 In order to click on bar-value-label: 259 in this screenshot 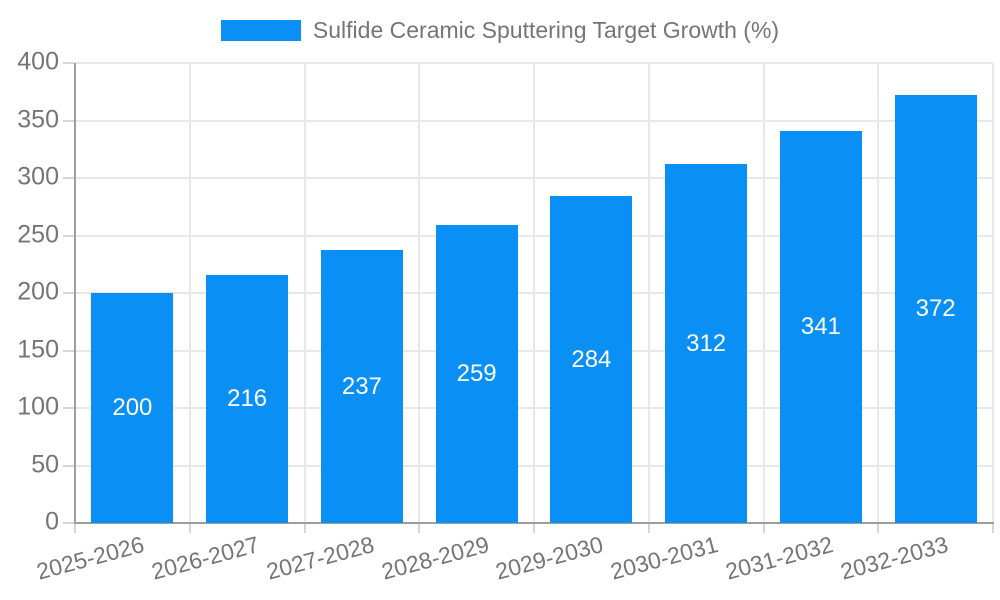, I will do `click(476, 374)`.